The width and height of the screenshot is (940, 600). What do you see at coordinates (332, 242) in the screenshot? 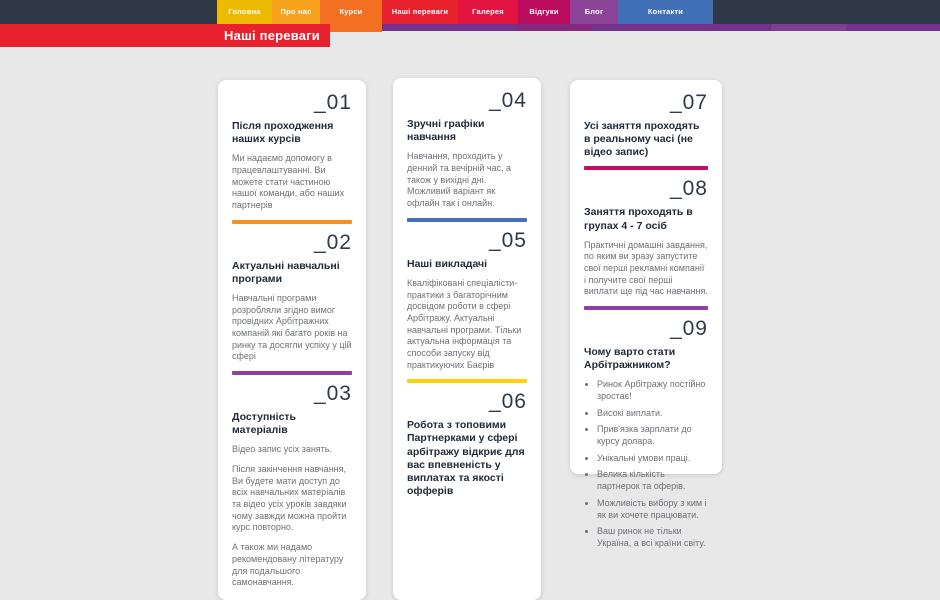
I see `section-number: _02` at bounding box center [332, 242].